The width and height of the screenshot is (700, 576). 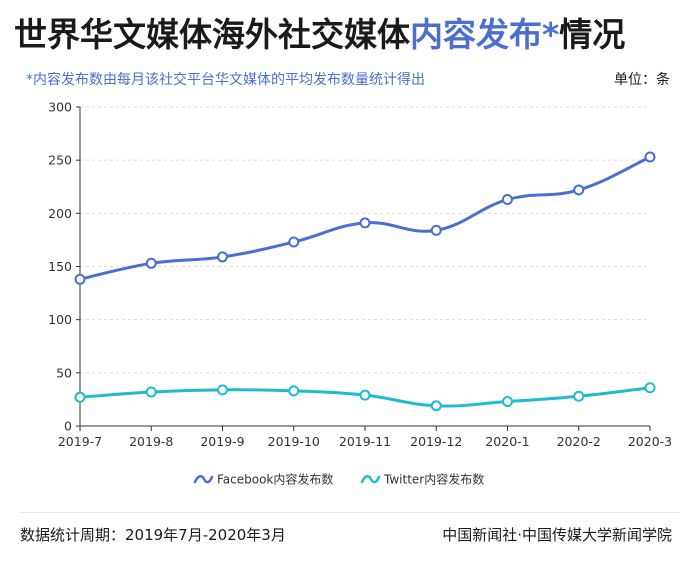 I want to click on title-accent: 内容发布*, so click(x=485, y=34).